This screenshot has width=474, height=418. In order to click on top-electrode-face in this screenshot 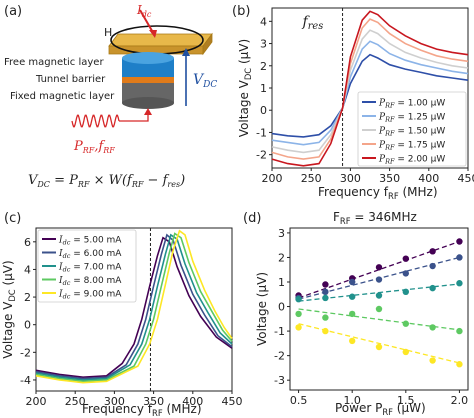, I will do `click(160, 40)`.